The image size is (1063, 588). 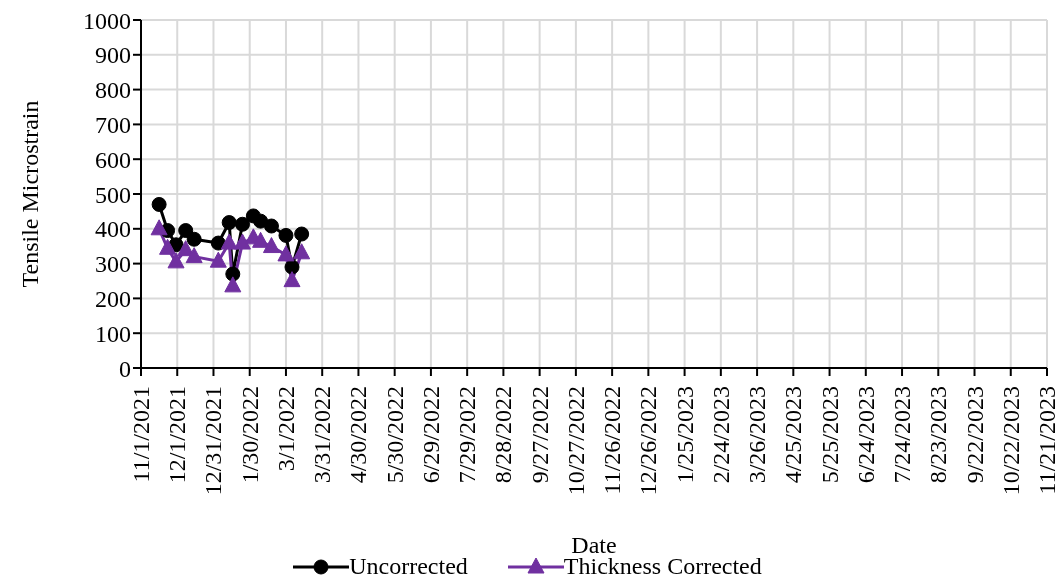 What do you see at coordinates (113, 264) in the screenshot?
I see `y-tick-label: 300` at bounding box center [113, 264].